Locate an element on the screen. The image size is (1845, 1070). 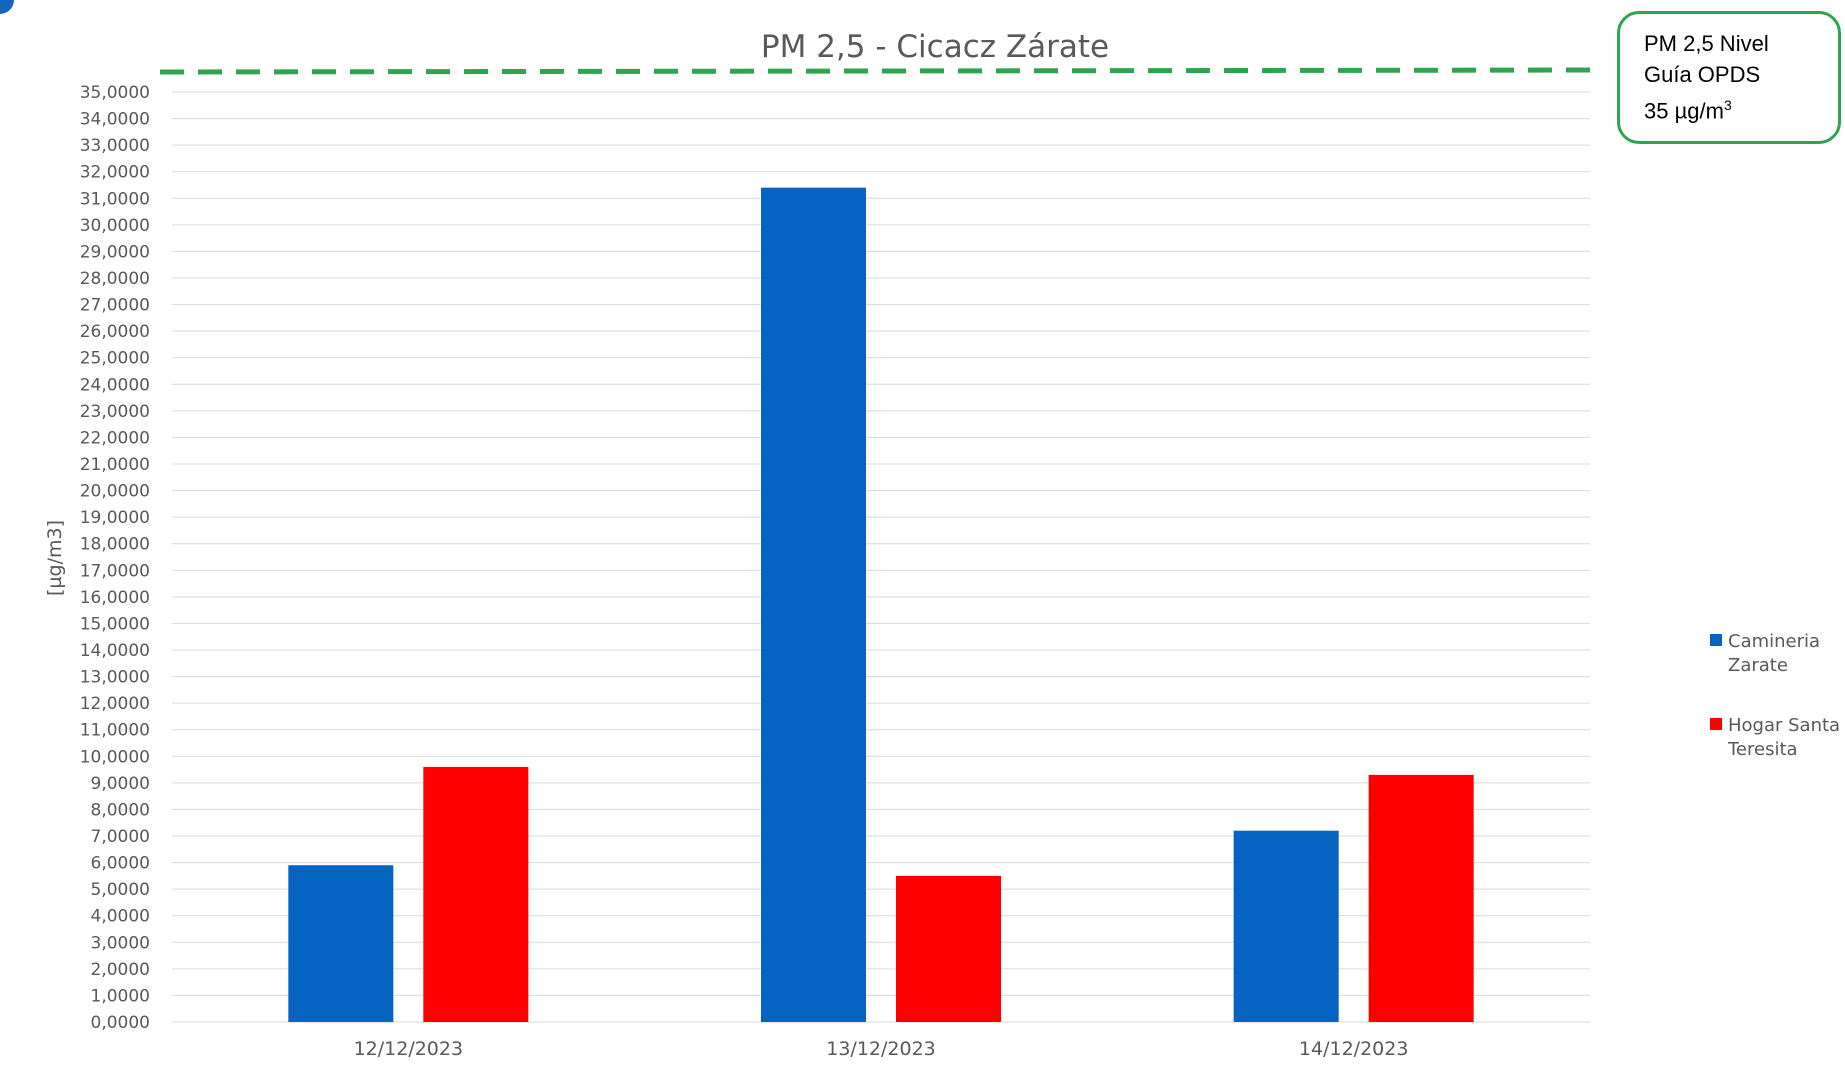
y-axis-title: [µg/m3] is located at coordinates (55, 558).